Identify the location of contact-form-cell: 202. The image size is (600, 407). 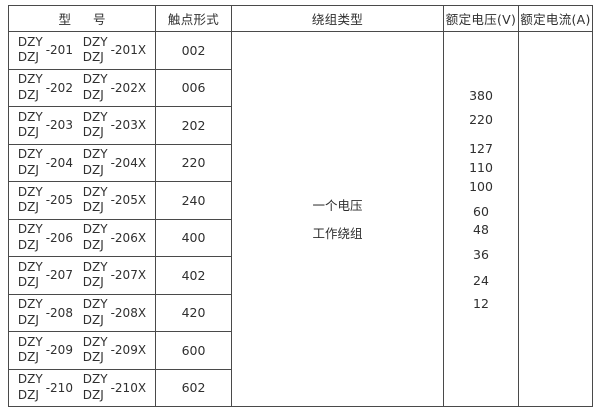
(193, 125).